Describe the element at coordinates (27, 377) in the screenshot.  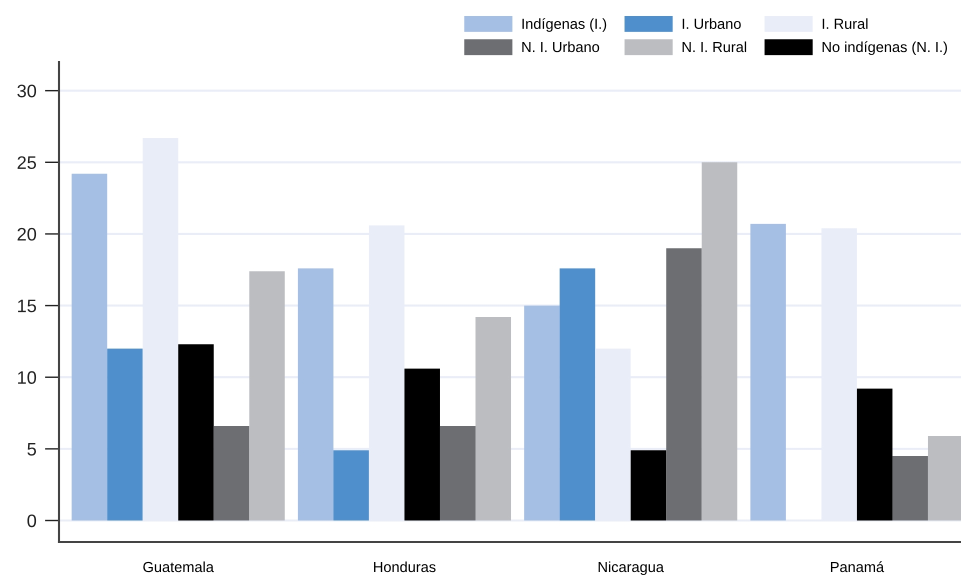
I see `y-tick-label: 10` at that location.